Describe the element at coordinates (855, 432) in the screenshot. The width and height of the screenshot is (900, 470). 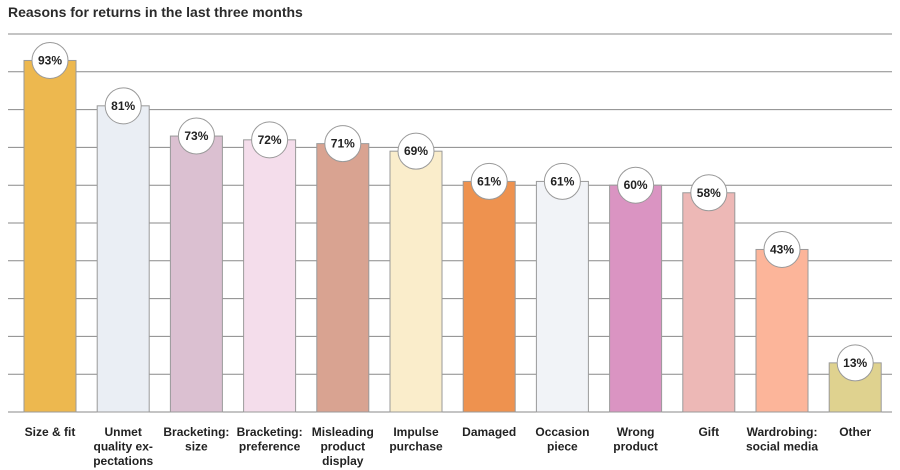
I see `category-label: Other` at that location.